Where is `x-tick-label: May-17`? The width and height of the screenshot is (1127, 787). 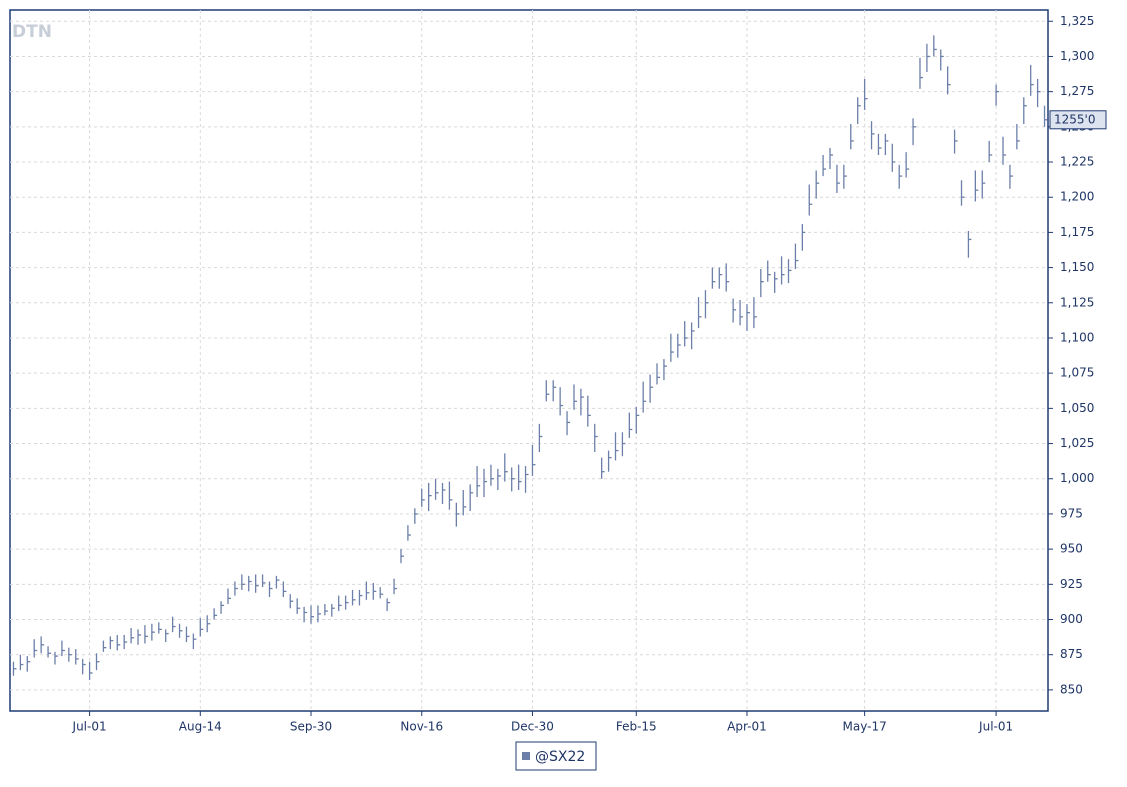 x-tick-label: May-17 is located at coordinates (865, 727).